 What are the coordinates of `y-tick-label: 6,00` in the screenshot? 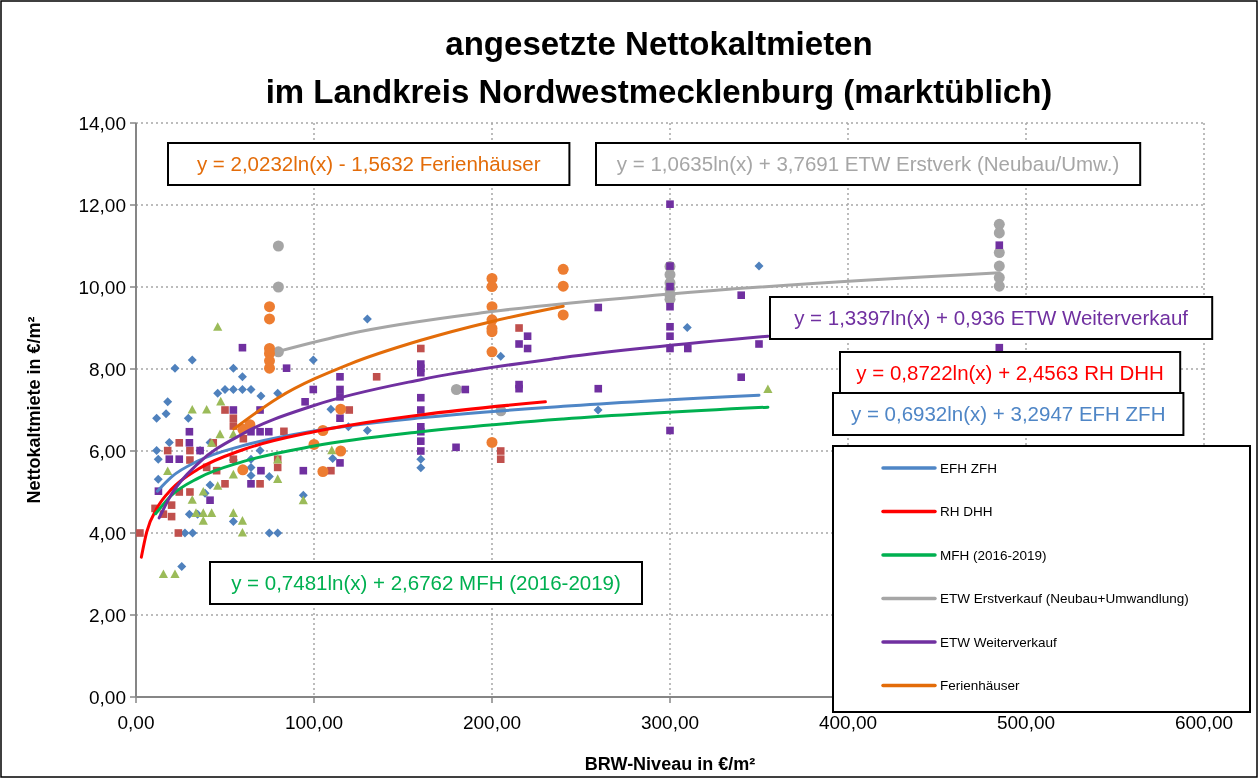 It's located at (107, 451).